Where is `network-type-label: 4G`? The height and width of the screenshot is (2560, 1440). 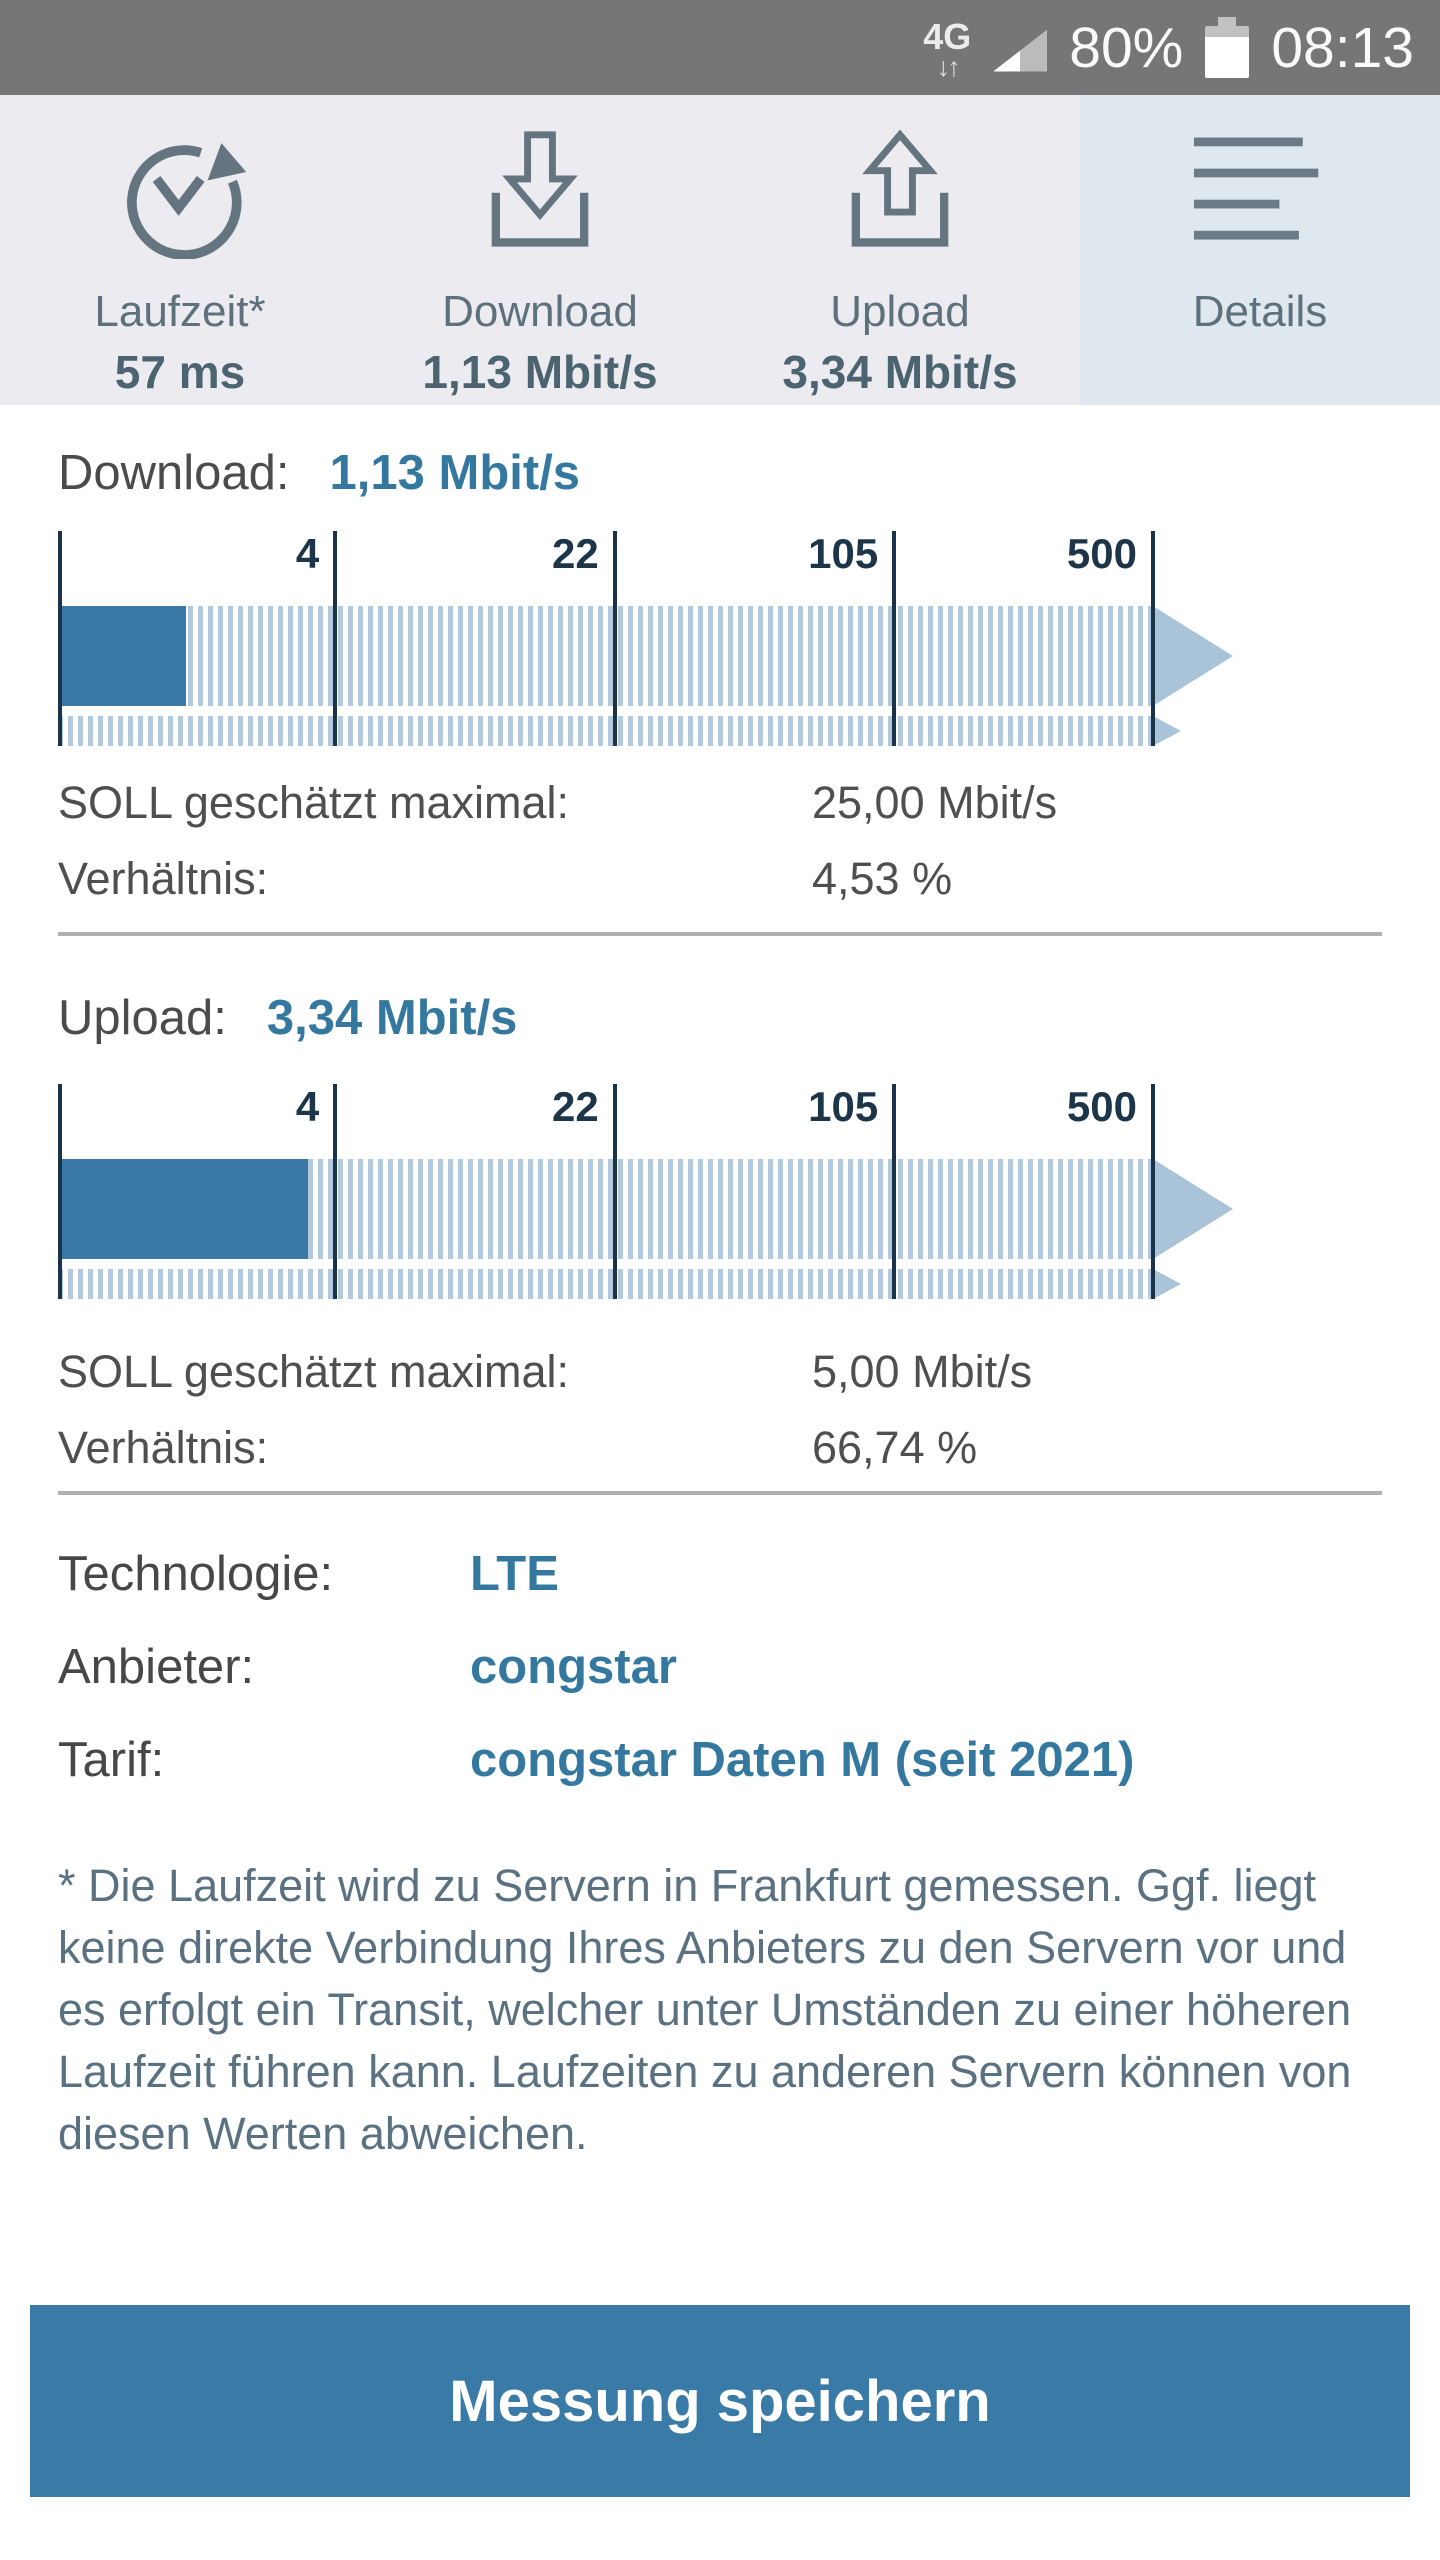
network-type-label: 4G is located at coordinates (947, 36).